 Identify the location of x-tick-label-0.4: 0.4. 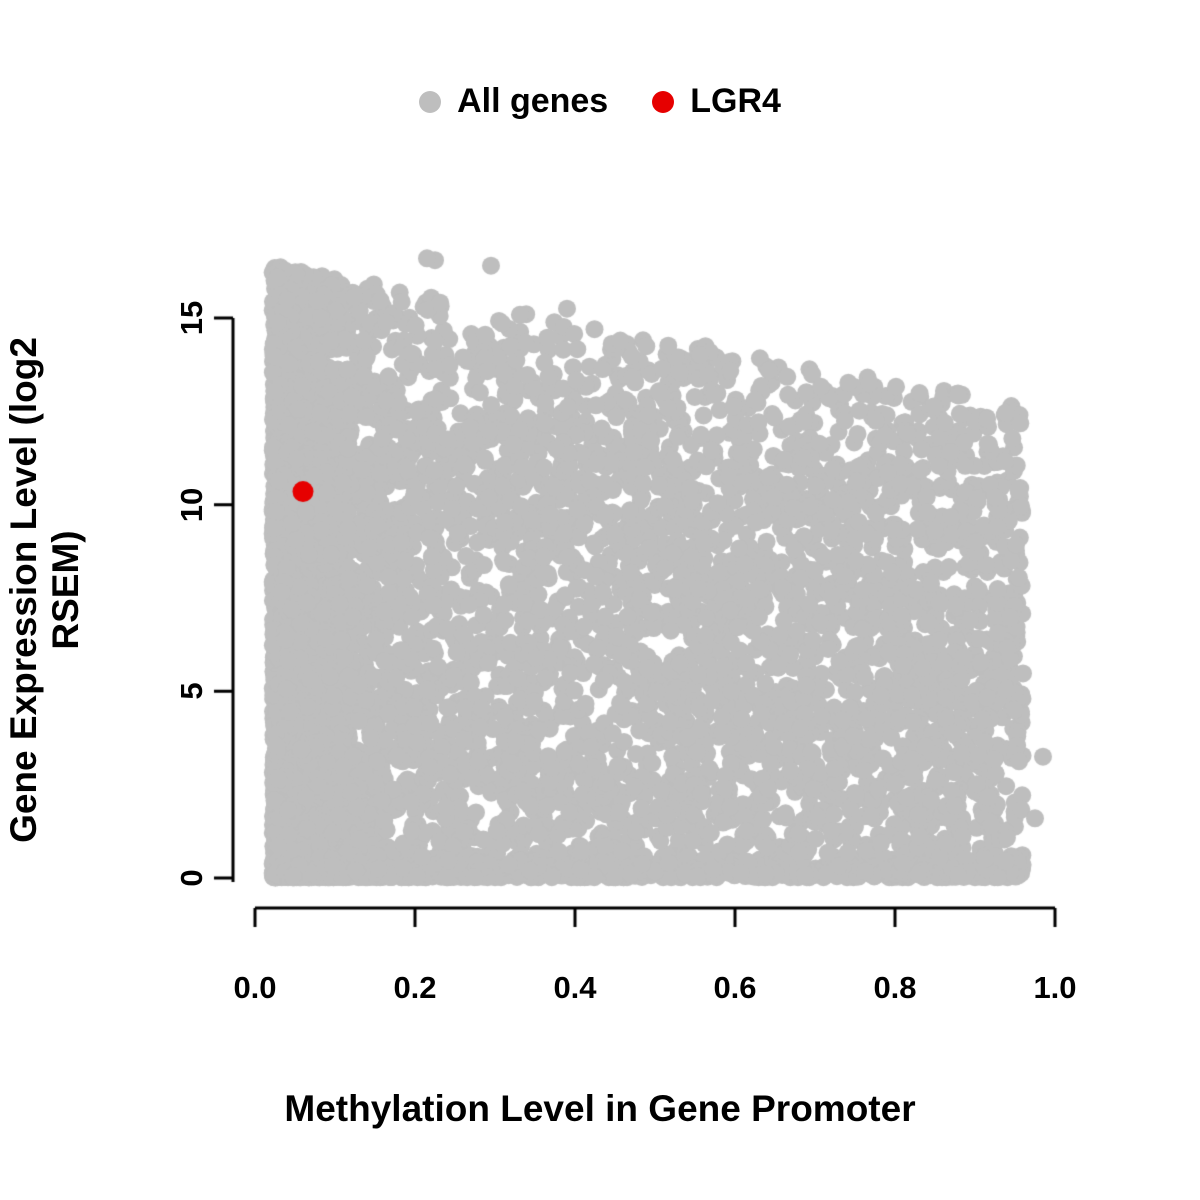
(575, 987).